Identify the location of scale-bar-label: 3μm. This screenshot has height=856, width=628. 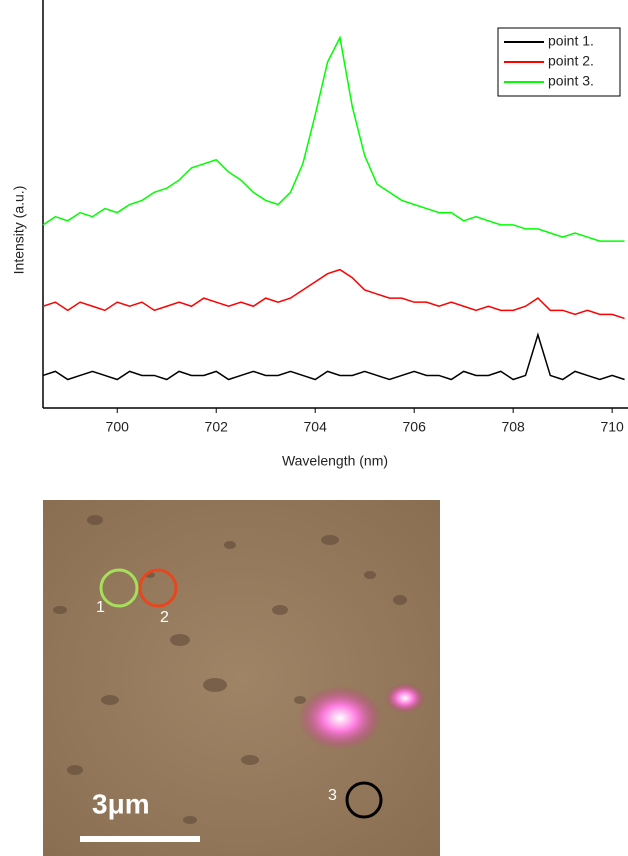
(121, 803).